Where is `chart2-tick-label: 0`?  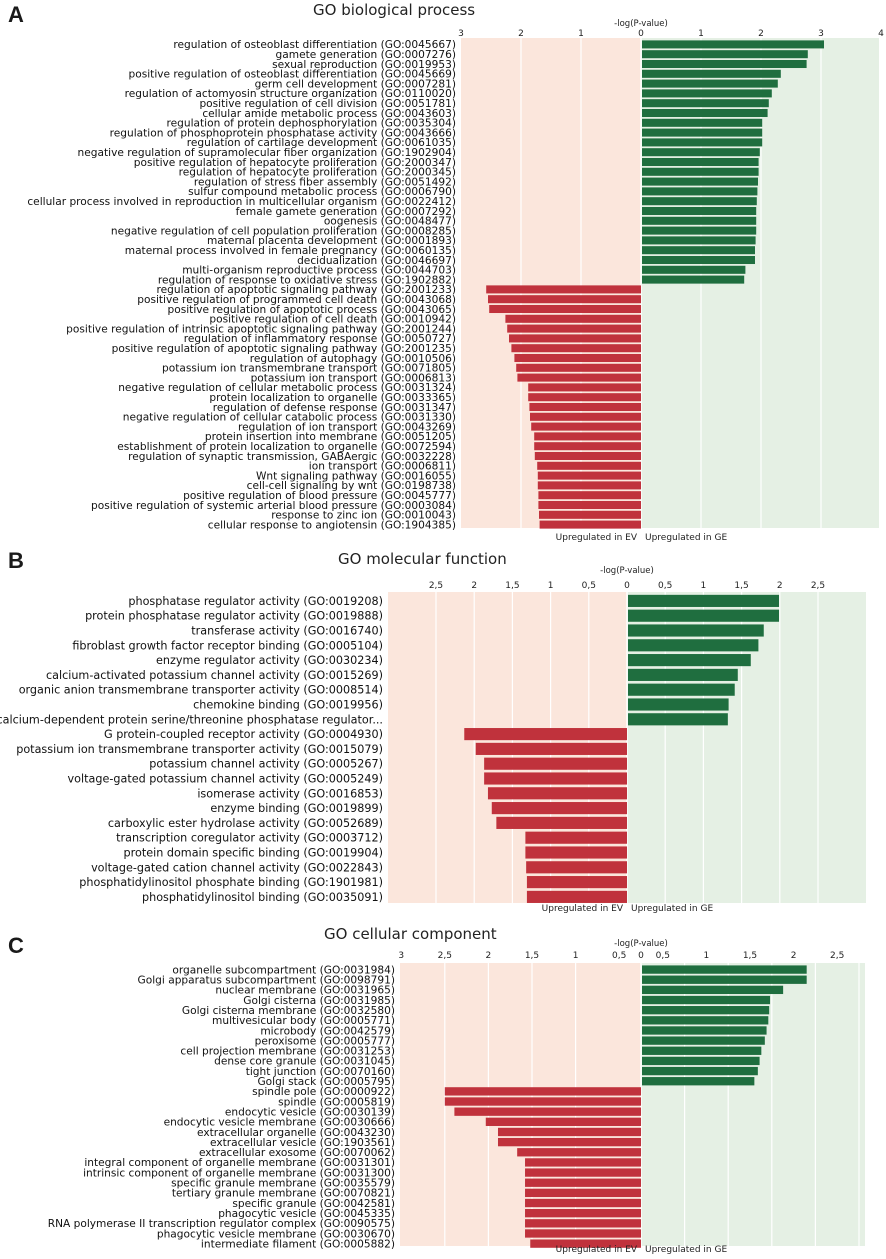 chart2-tick-label: 0 is located at coordinates (627, 586).